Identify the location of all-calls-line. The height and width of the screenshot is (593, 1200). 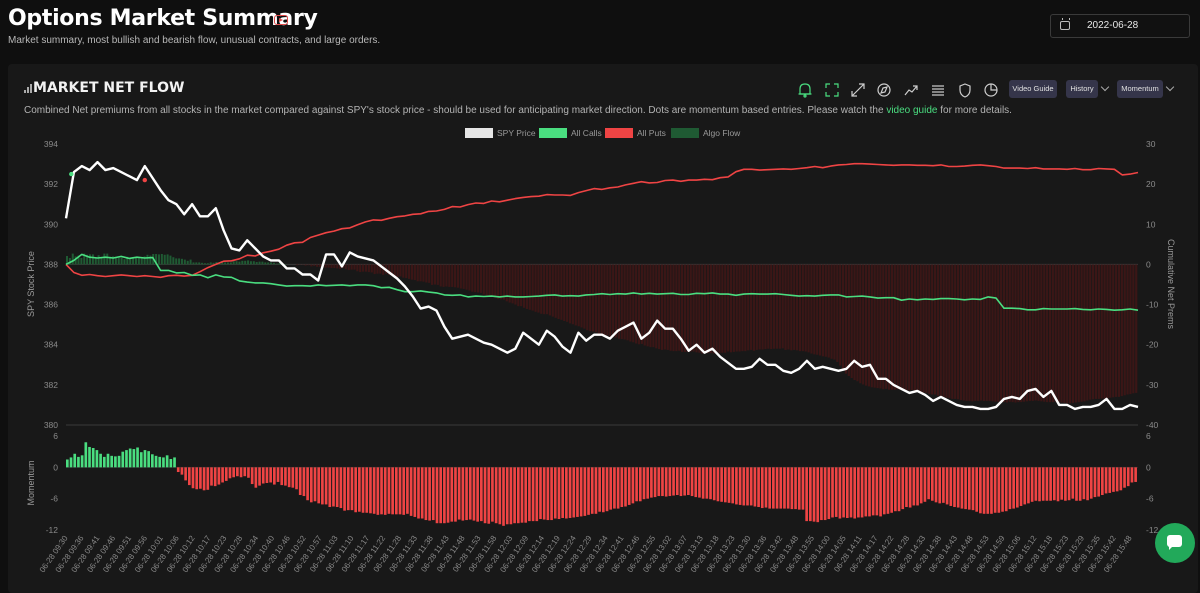
(602, 282).